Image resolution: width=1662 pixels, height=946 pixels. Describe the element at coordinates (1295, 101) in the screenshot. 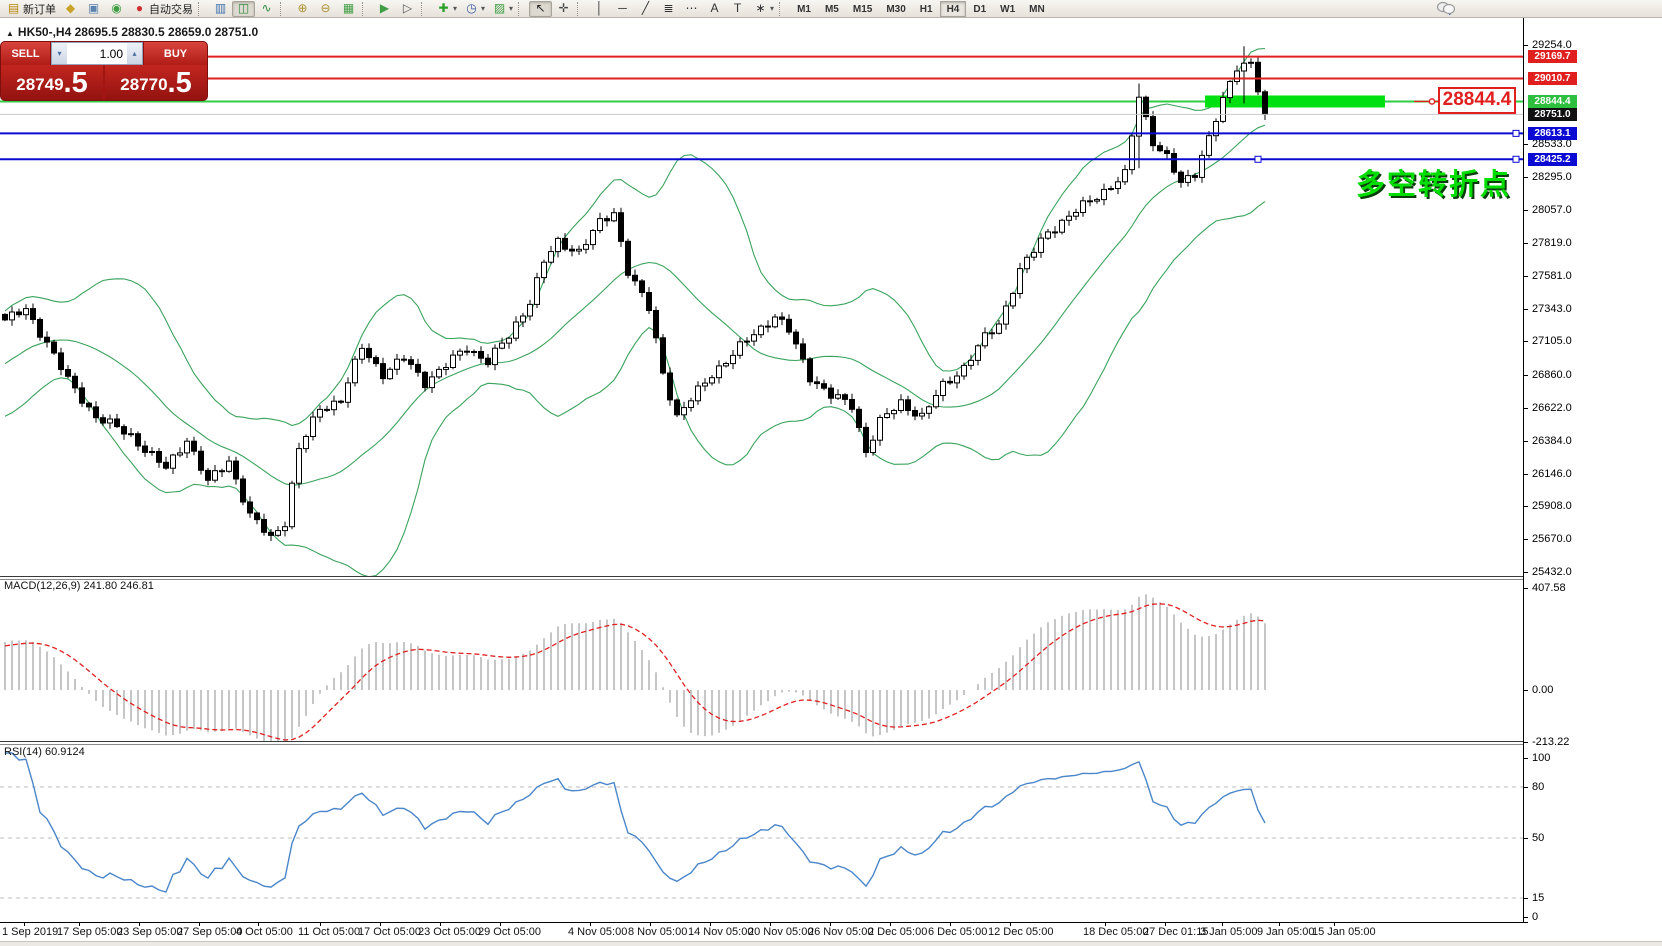

I see `highlight-zone-rect` at that location.